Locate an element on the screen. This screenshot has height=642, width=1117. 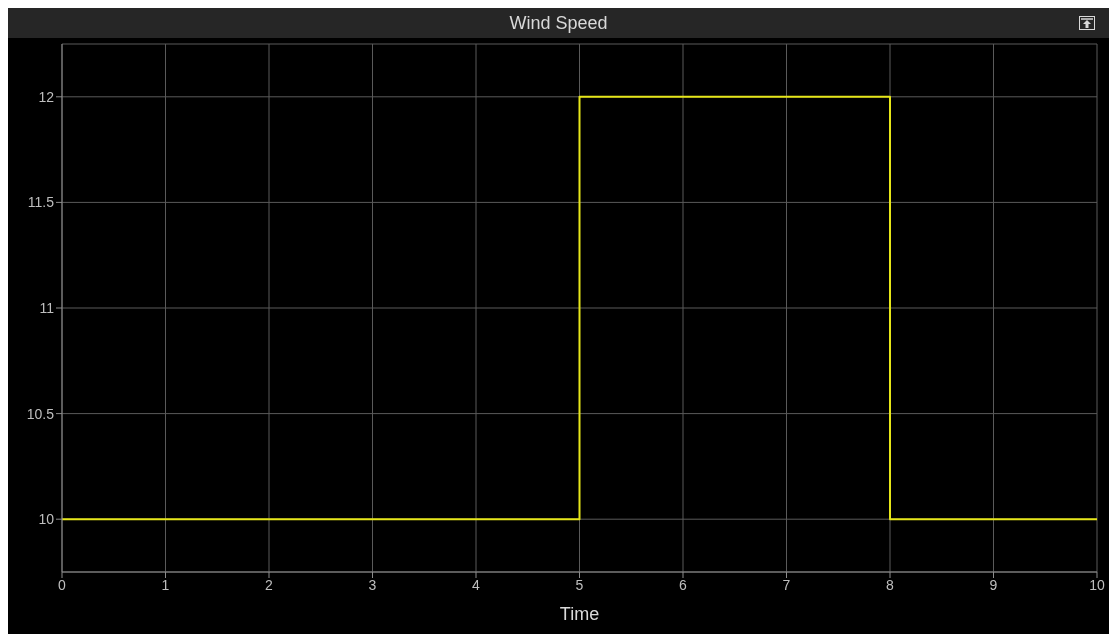
x-tick-label: 4 is located at coordinates (476, 584).